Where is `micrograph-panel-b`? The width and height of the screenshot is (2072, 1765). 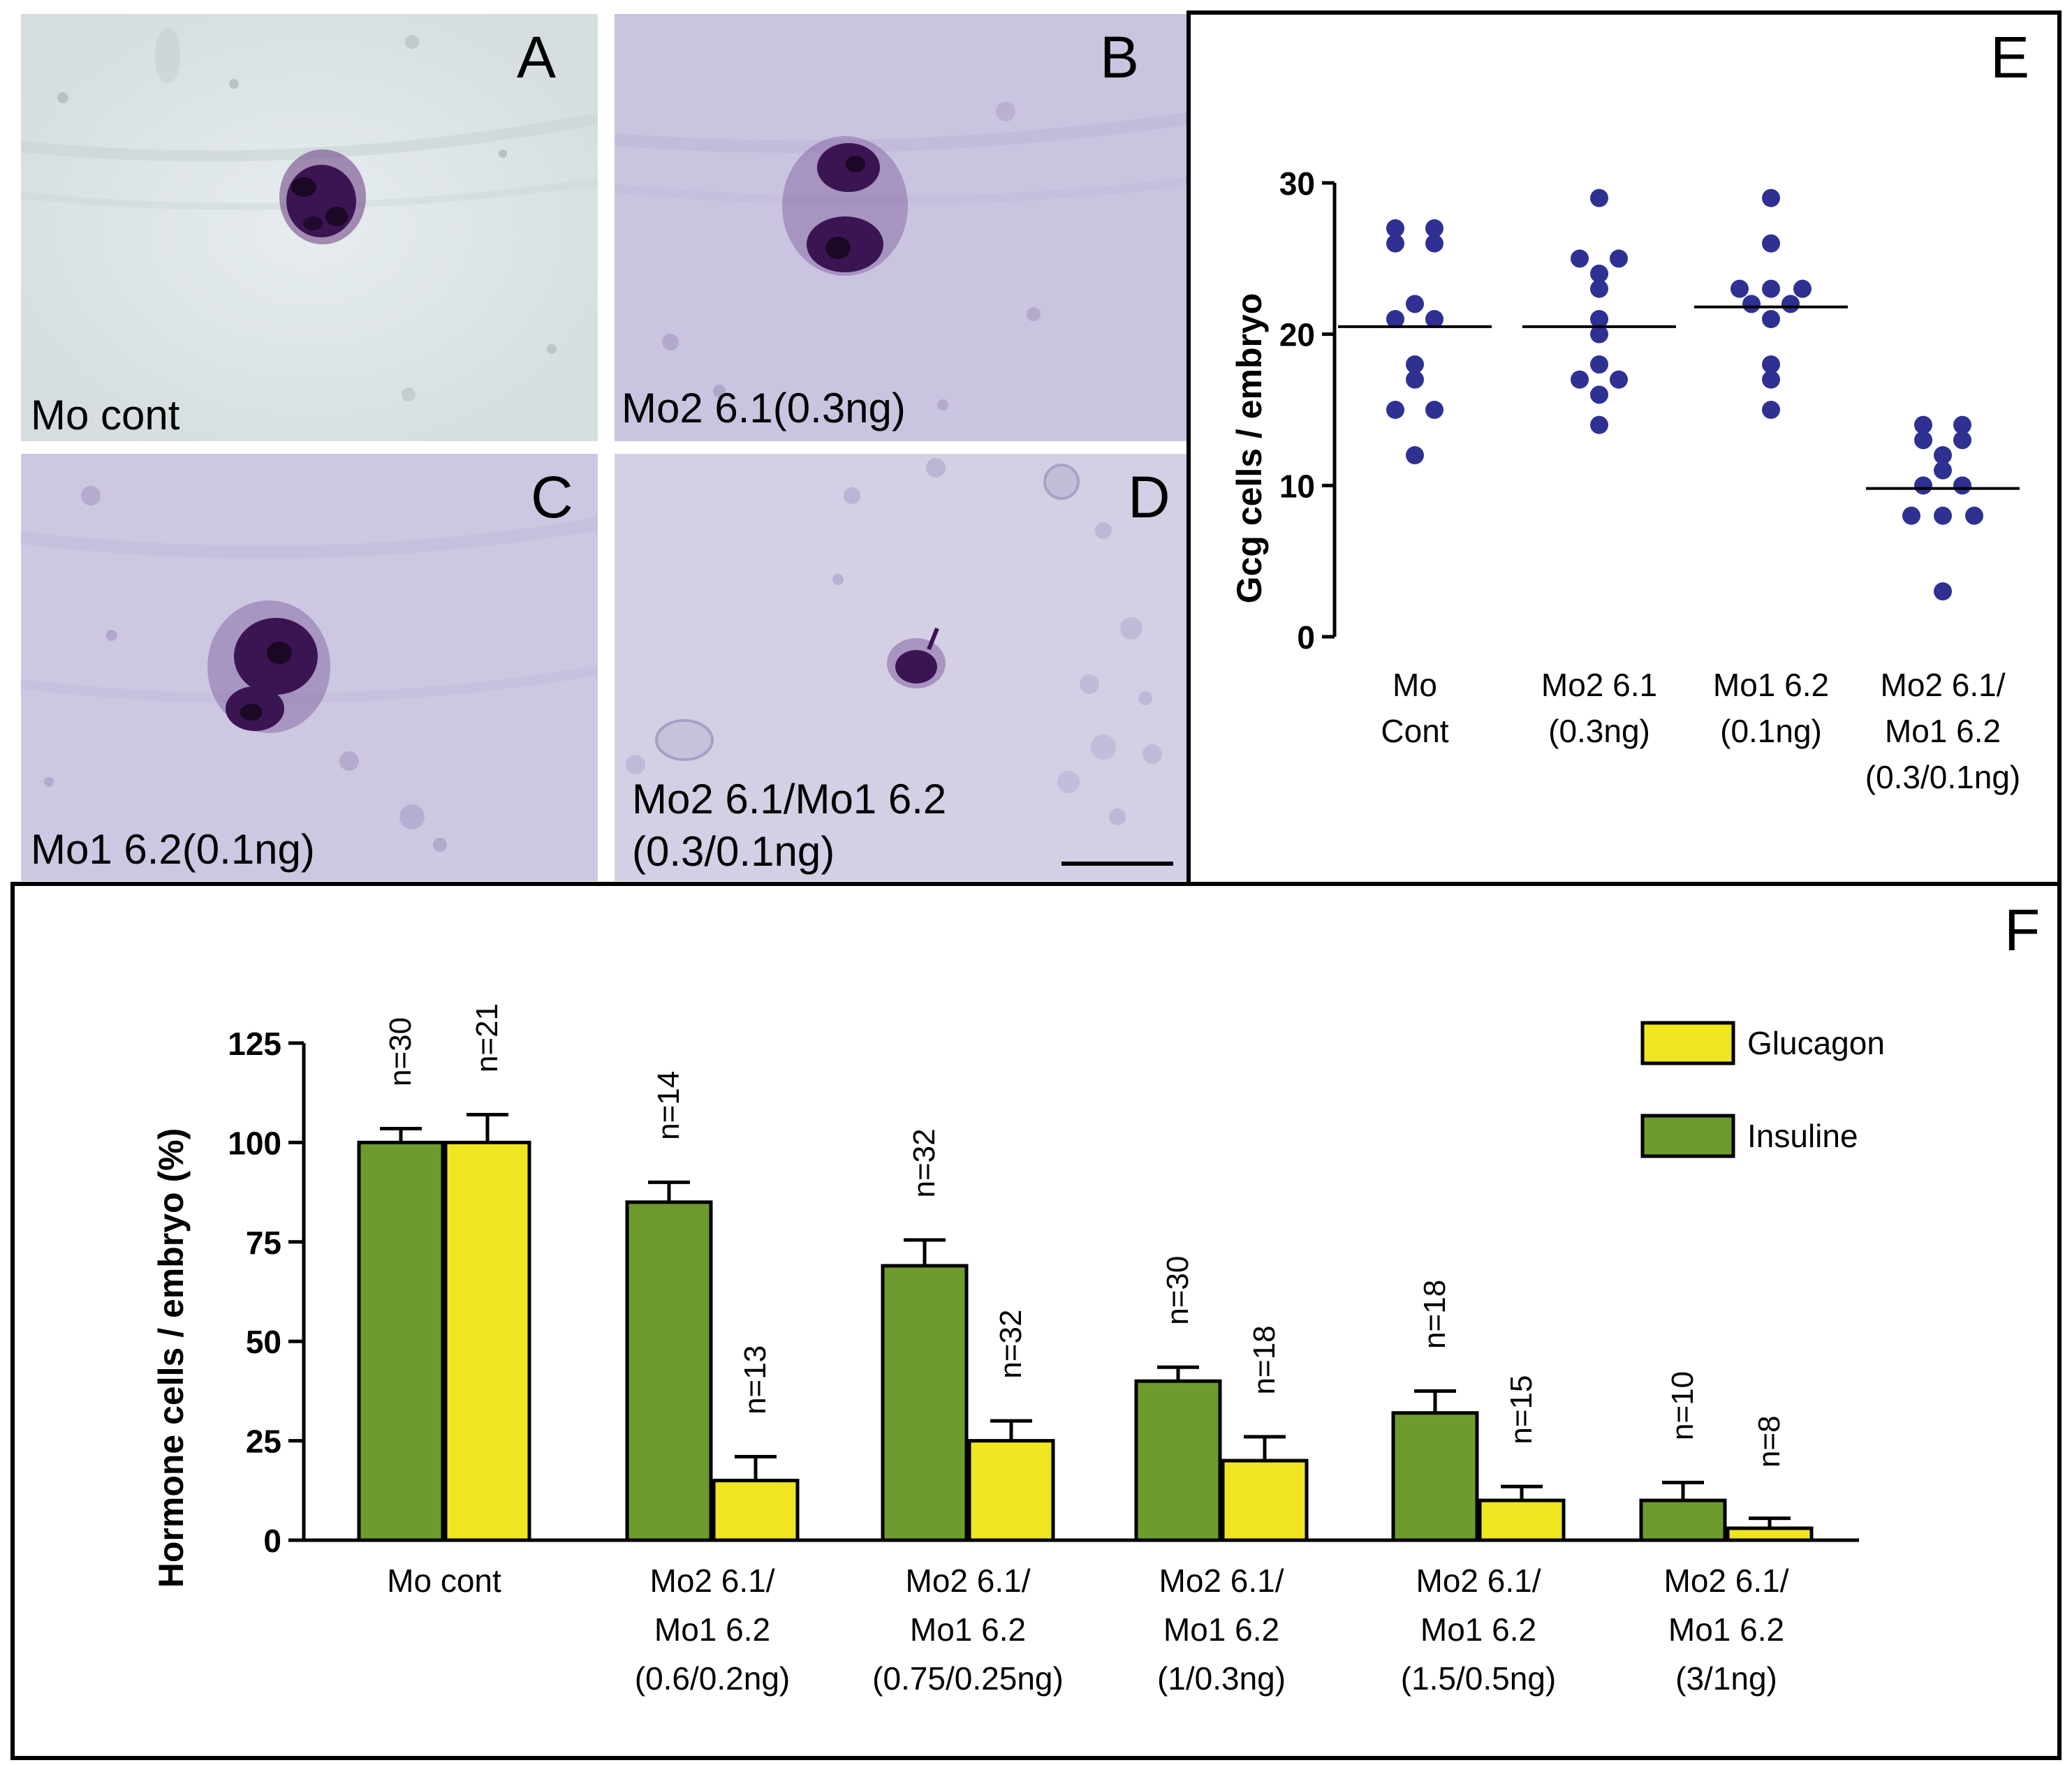 micrograph-panel-b is located at coordinates (901, 227).